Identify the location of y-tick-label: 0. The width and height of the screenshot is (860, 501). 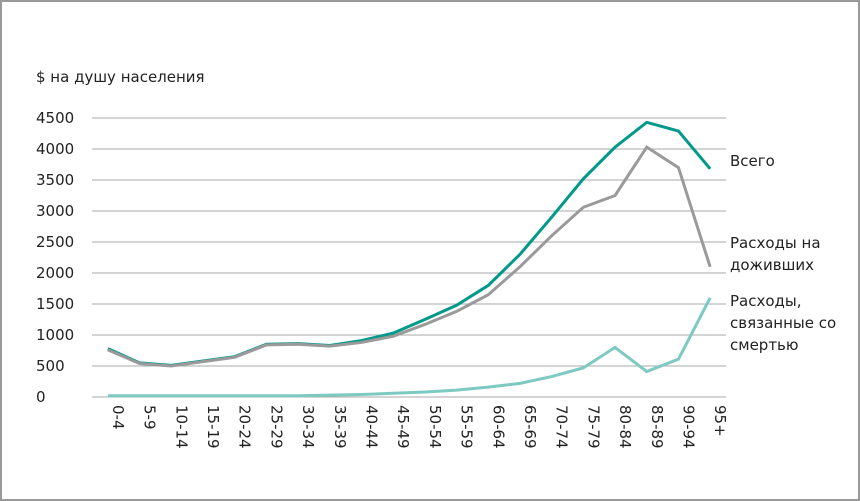
(41, 397).